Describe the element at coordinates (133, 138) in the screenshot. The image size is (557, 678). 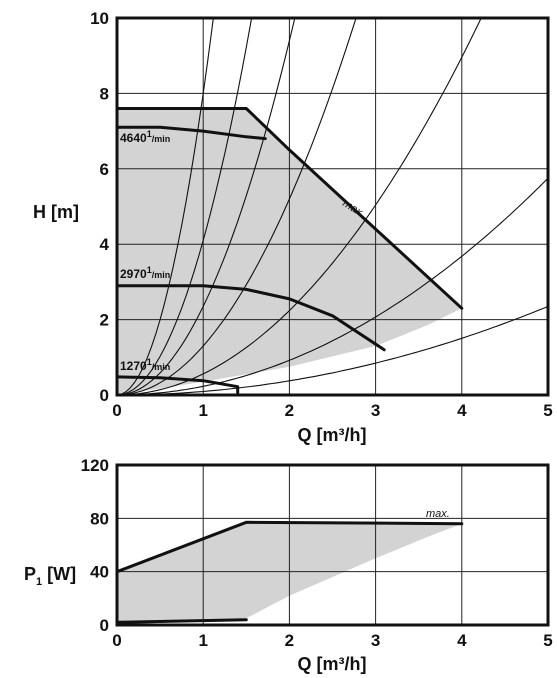
I see `series-label-value: 4640` at that location.